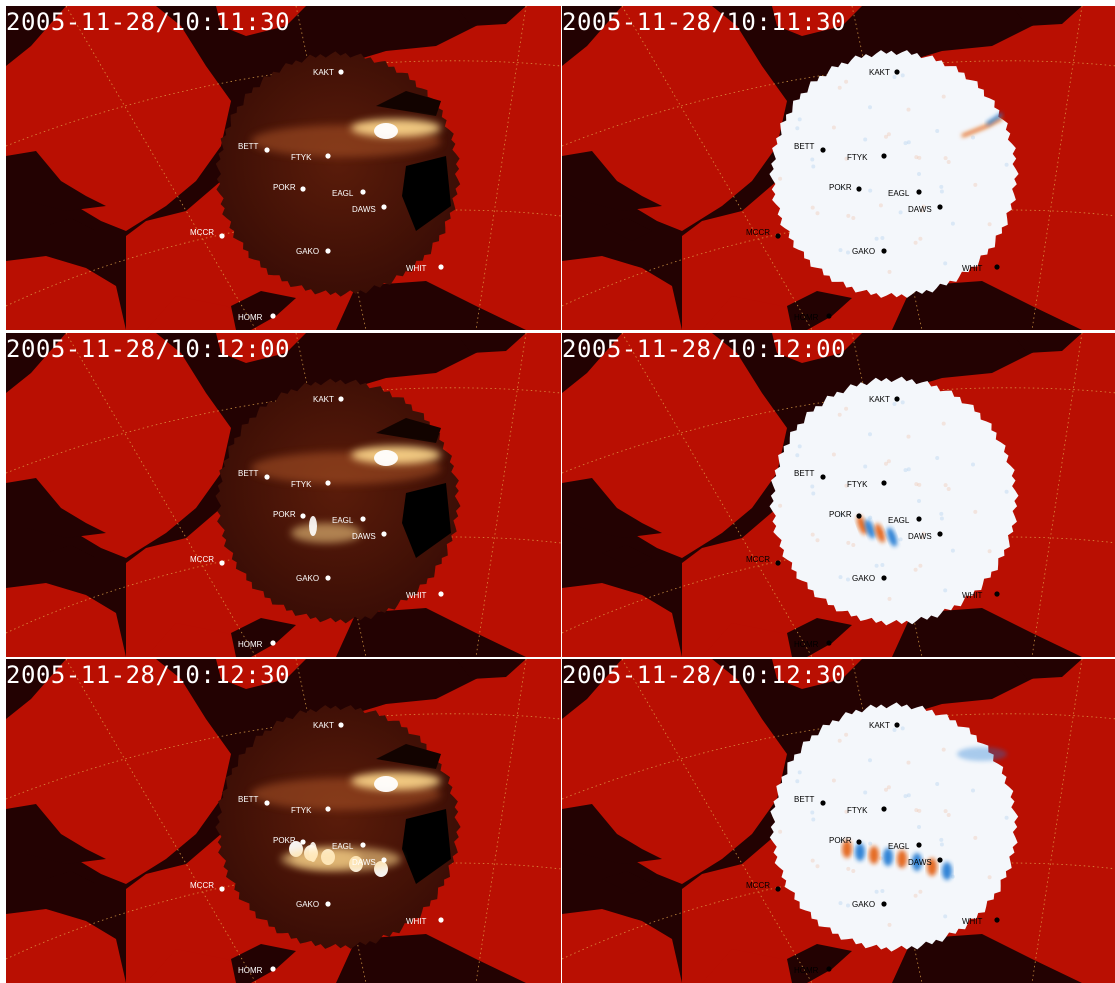 The height and width of the screenshot is (983, 1115). What do you see at coordinates (248, 146) in the screenshot?
I see `station-label: BETT` at bounding box center [248, 146].